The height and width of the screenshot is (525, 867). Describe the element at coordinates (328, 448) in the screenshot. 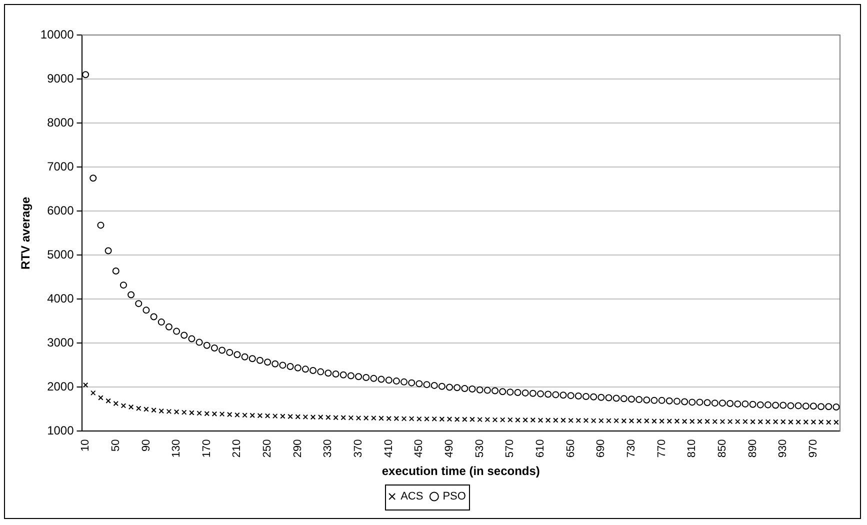

I see `x-tick-label: 330` at that location.